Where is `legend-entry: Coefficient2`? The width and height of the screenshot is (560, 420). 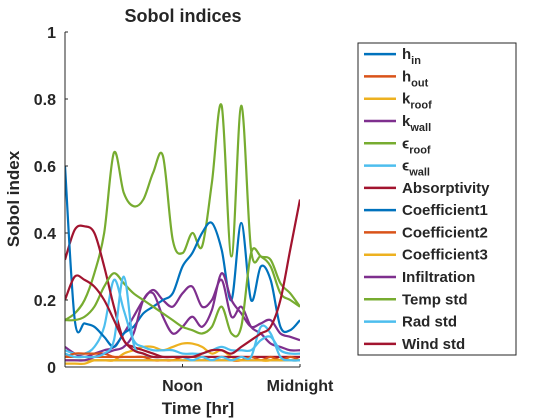 legend-entry: Coefficient2 is located at coordinates (426, 232).